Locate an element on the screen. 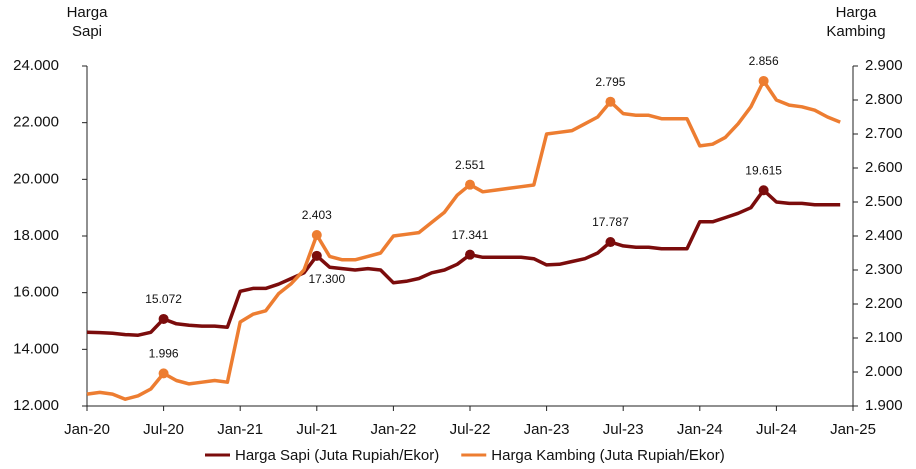  y2-axis-title: Kambing is located at coordinates (855, 31).